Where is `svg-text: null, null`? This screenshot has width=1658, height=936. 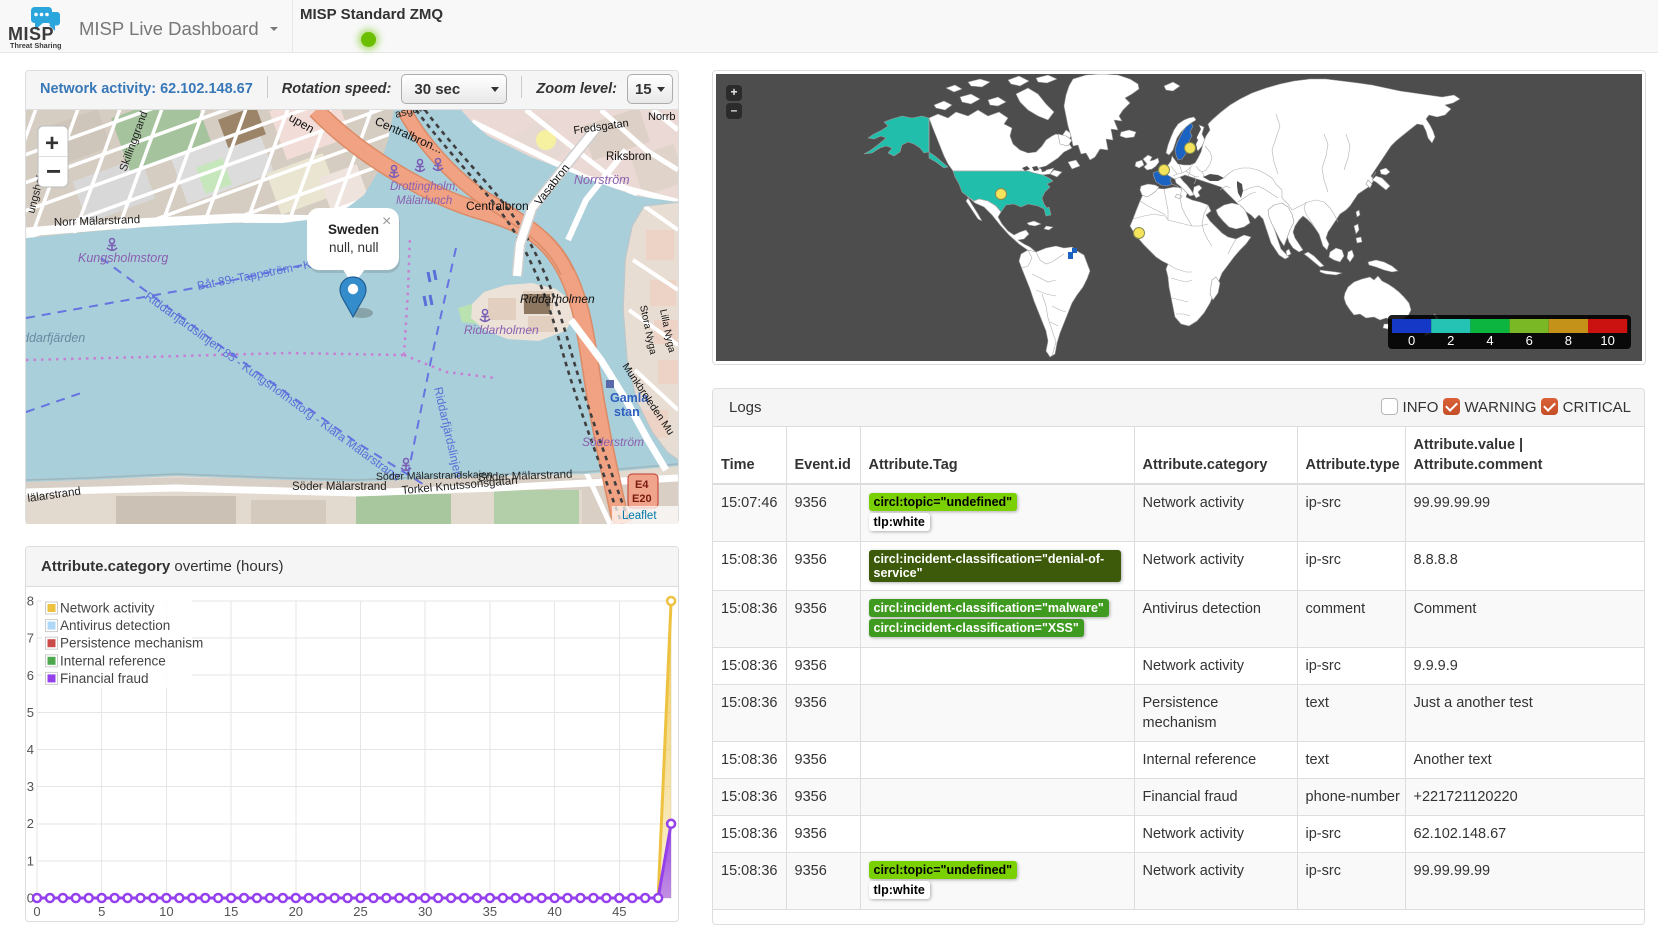 svg-text: null, null is located at coordinates (354, 247).